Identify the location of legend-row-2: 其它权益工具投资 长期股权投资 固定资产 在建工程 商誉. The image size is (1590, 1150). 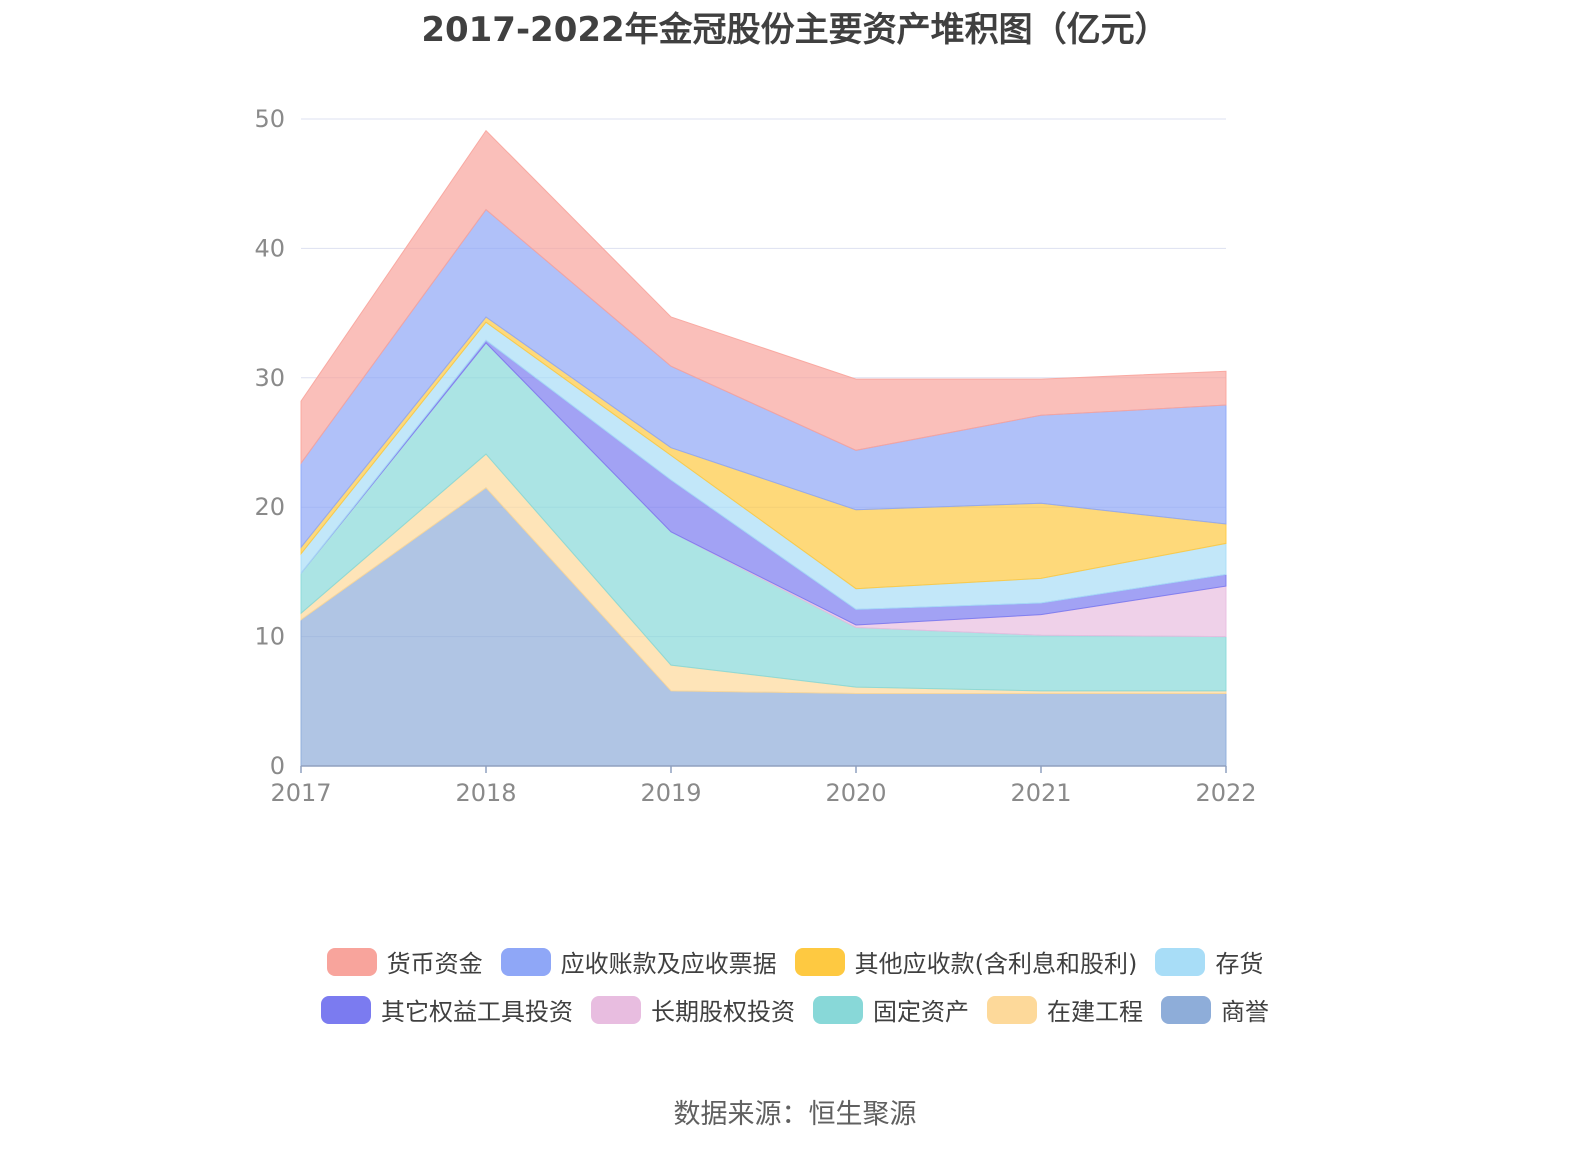
(795, 1009).